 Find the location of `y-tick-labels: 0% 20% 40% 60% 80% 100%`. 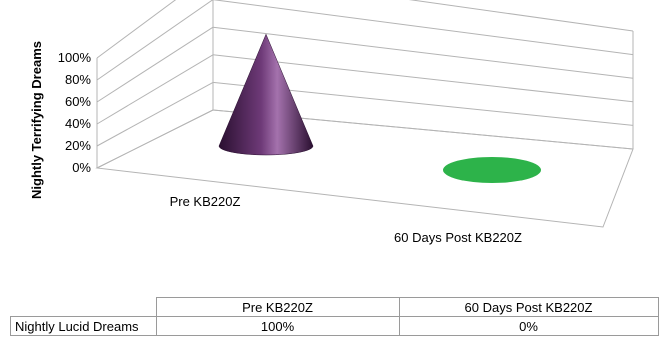

y-tick-labels: 0% 20% 40% 60% 80% 100% is located at coordinates (75, 112).